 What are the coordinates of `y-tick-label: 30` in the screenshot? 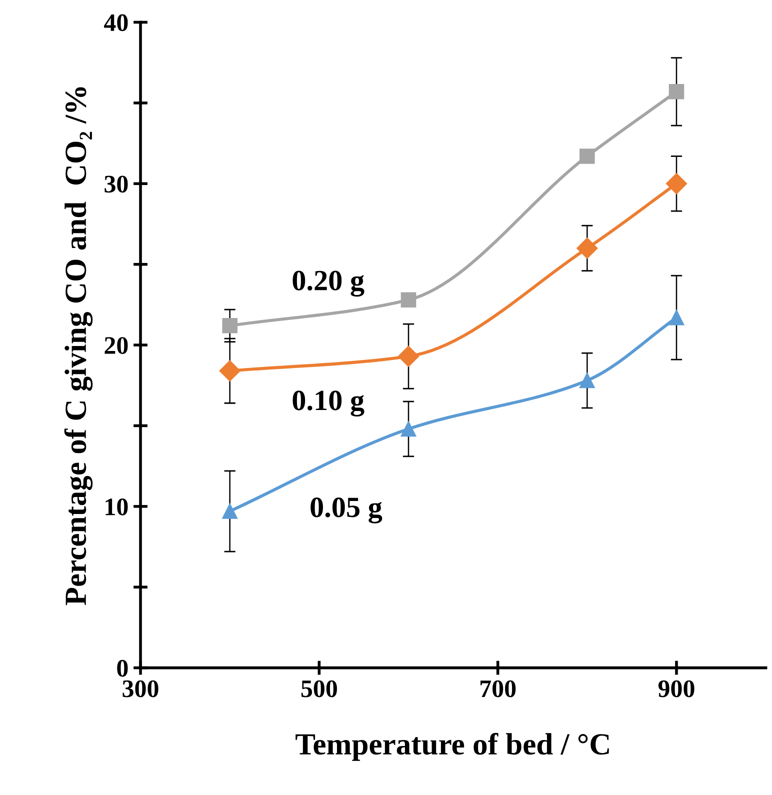 It's located at (116, 184).